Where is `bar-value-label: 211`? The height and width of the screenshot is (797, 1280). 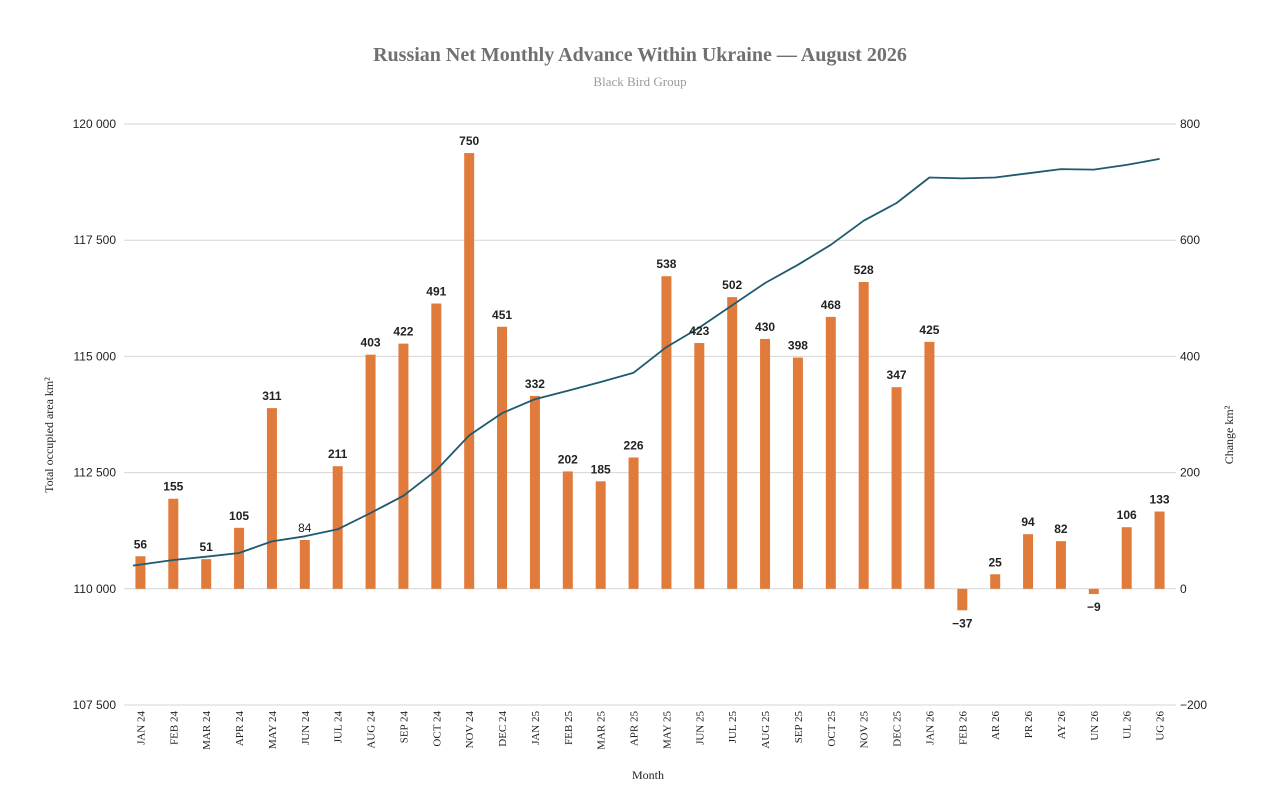 bar-value-label: 211 is located at coordinates (338, 454).